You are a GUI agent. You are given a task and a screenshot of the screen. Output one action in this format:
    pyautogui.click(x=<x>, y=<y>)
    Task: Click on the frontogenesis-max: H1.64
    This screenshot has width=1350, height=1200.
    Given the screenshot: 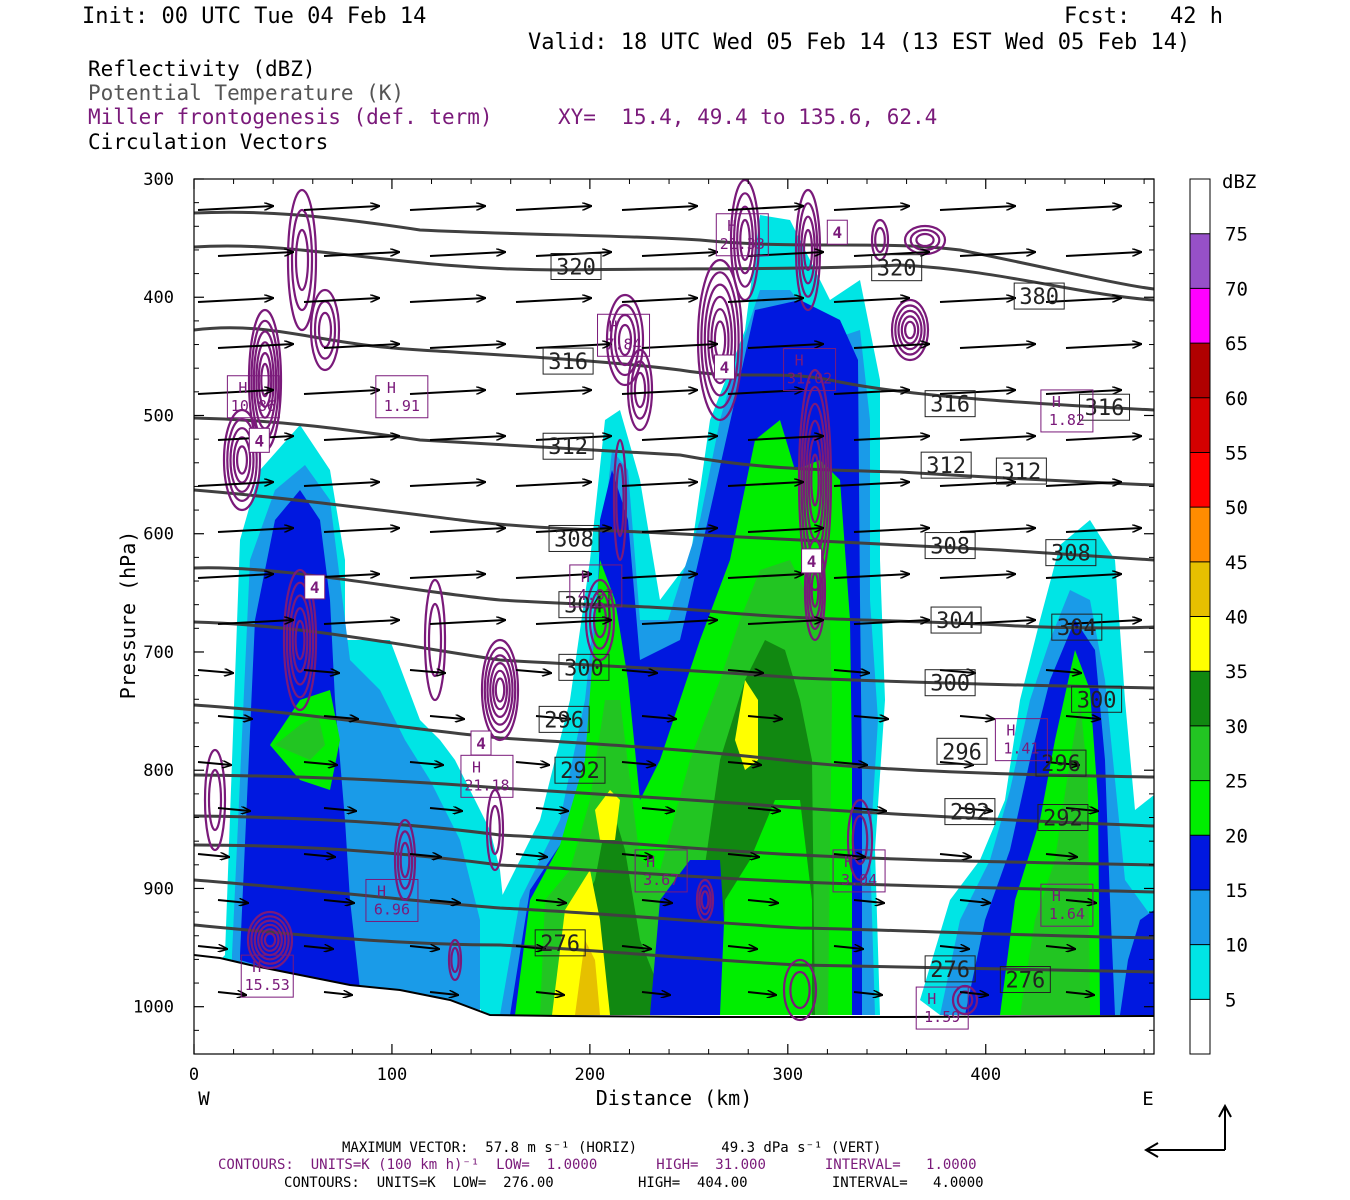 What is the action you would take?
    pyautogui.click(x=1067, y=905)
    